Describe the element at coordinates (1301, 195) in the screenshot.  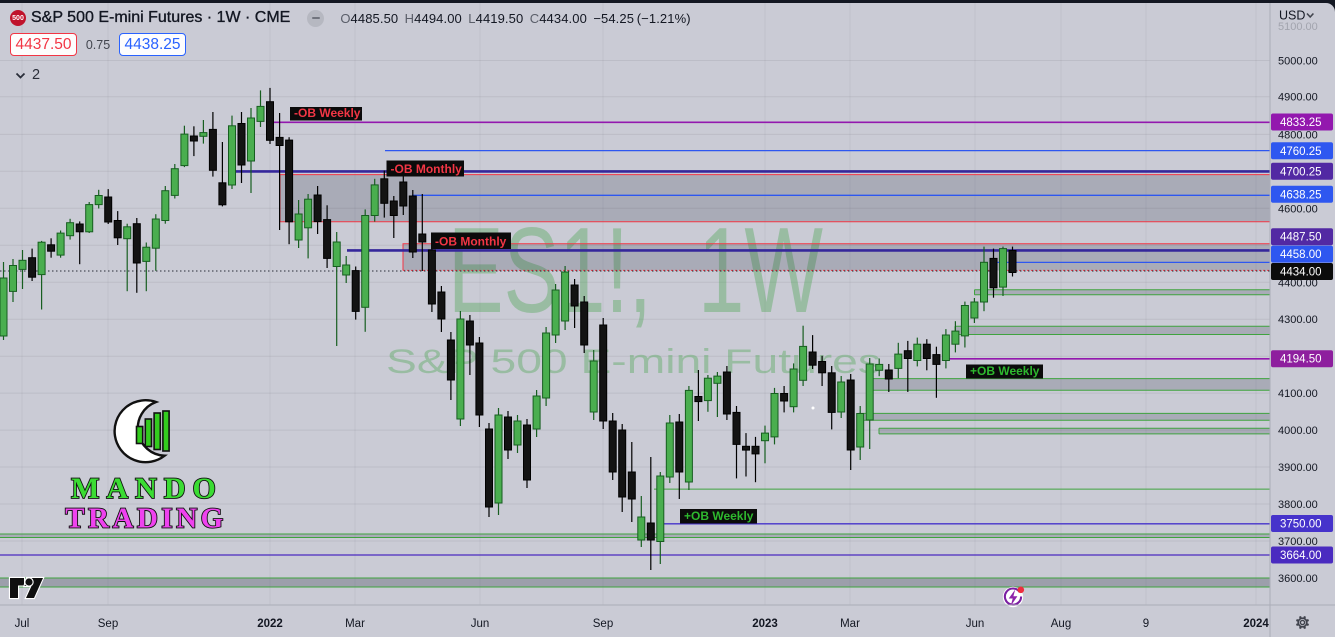
I see `svg-text: 4638.25` at that location.